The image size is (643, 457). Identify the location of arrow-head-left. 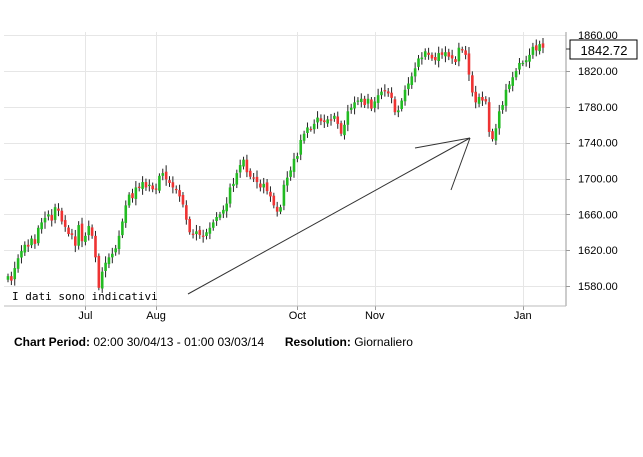
(442, 143).